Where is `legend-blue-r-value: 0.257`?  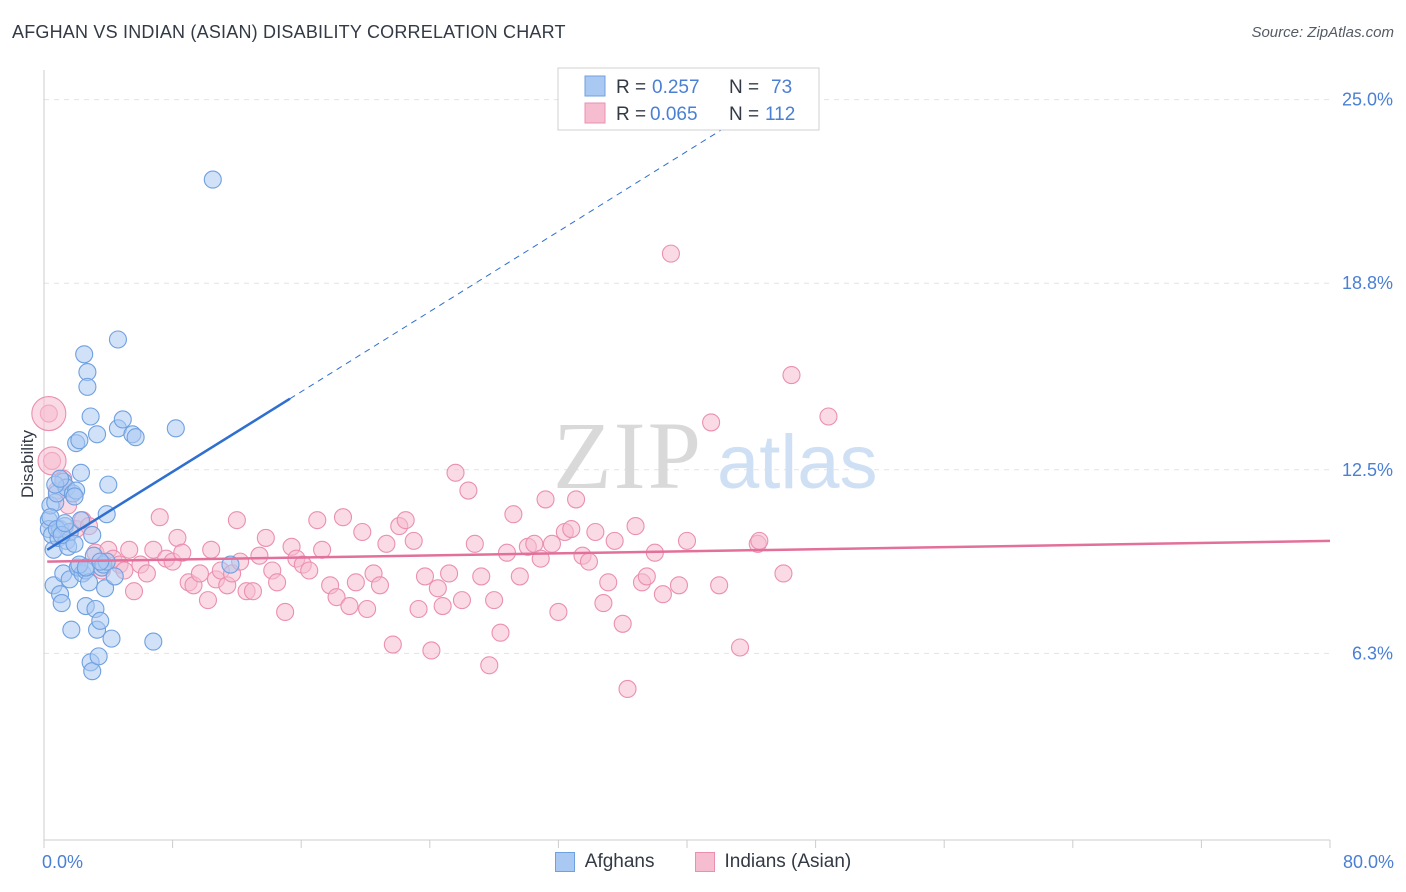 legend-blue-r-value: 0.257 is located at coordinates (676, 87).